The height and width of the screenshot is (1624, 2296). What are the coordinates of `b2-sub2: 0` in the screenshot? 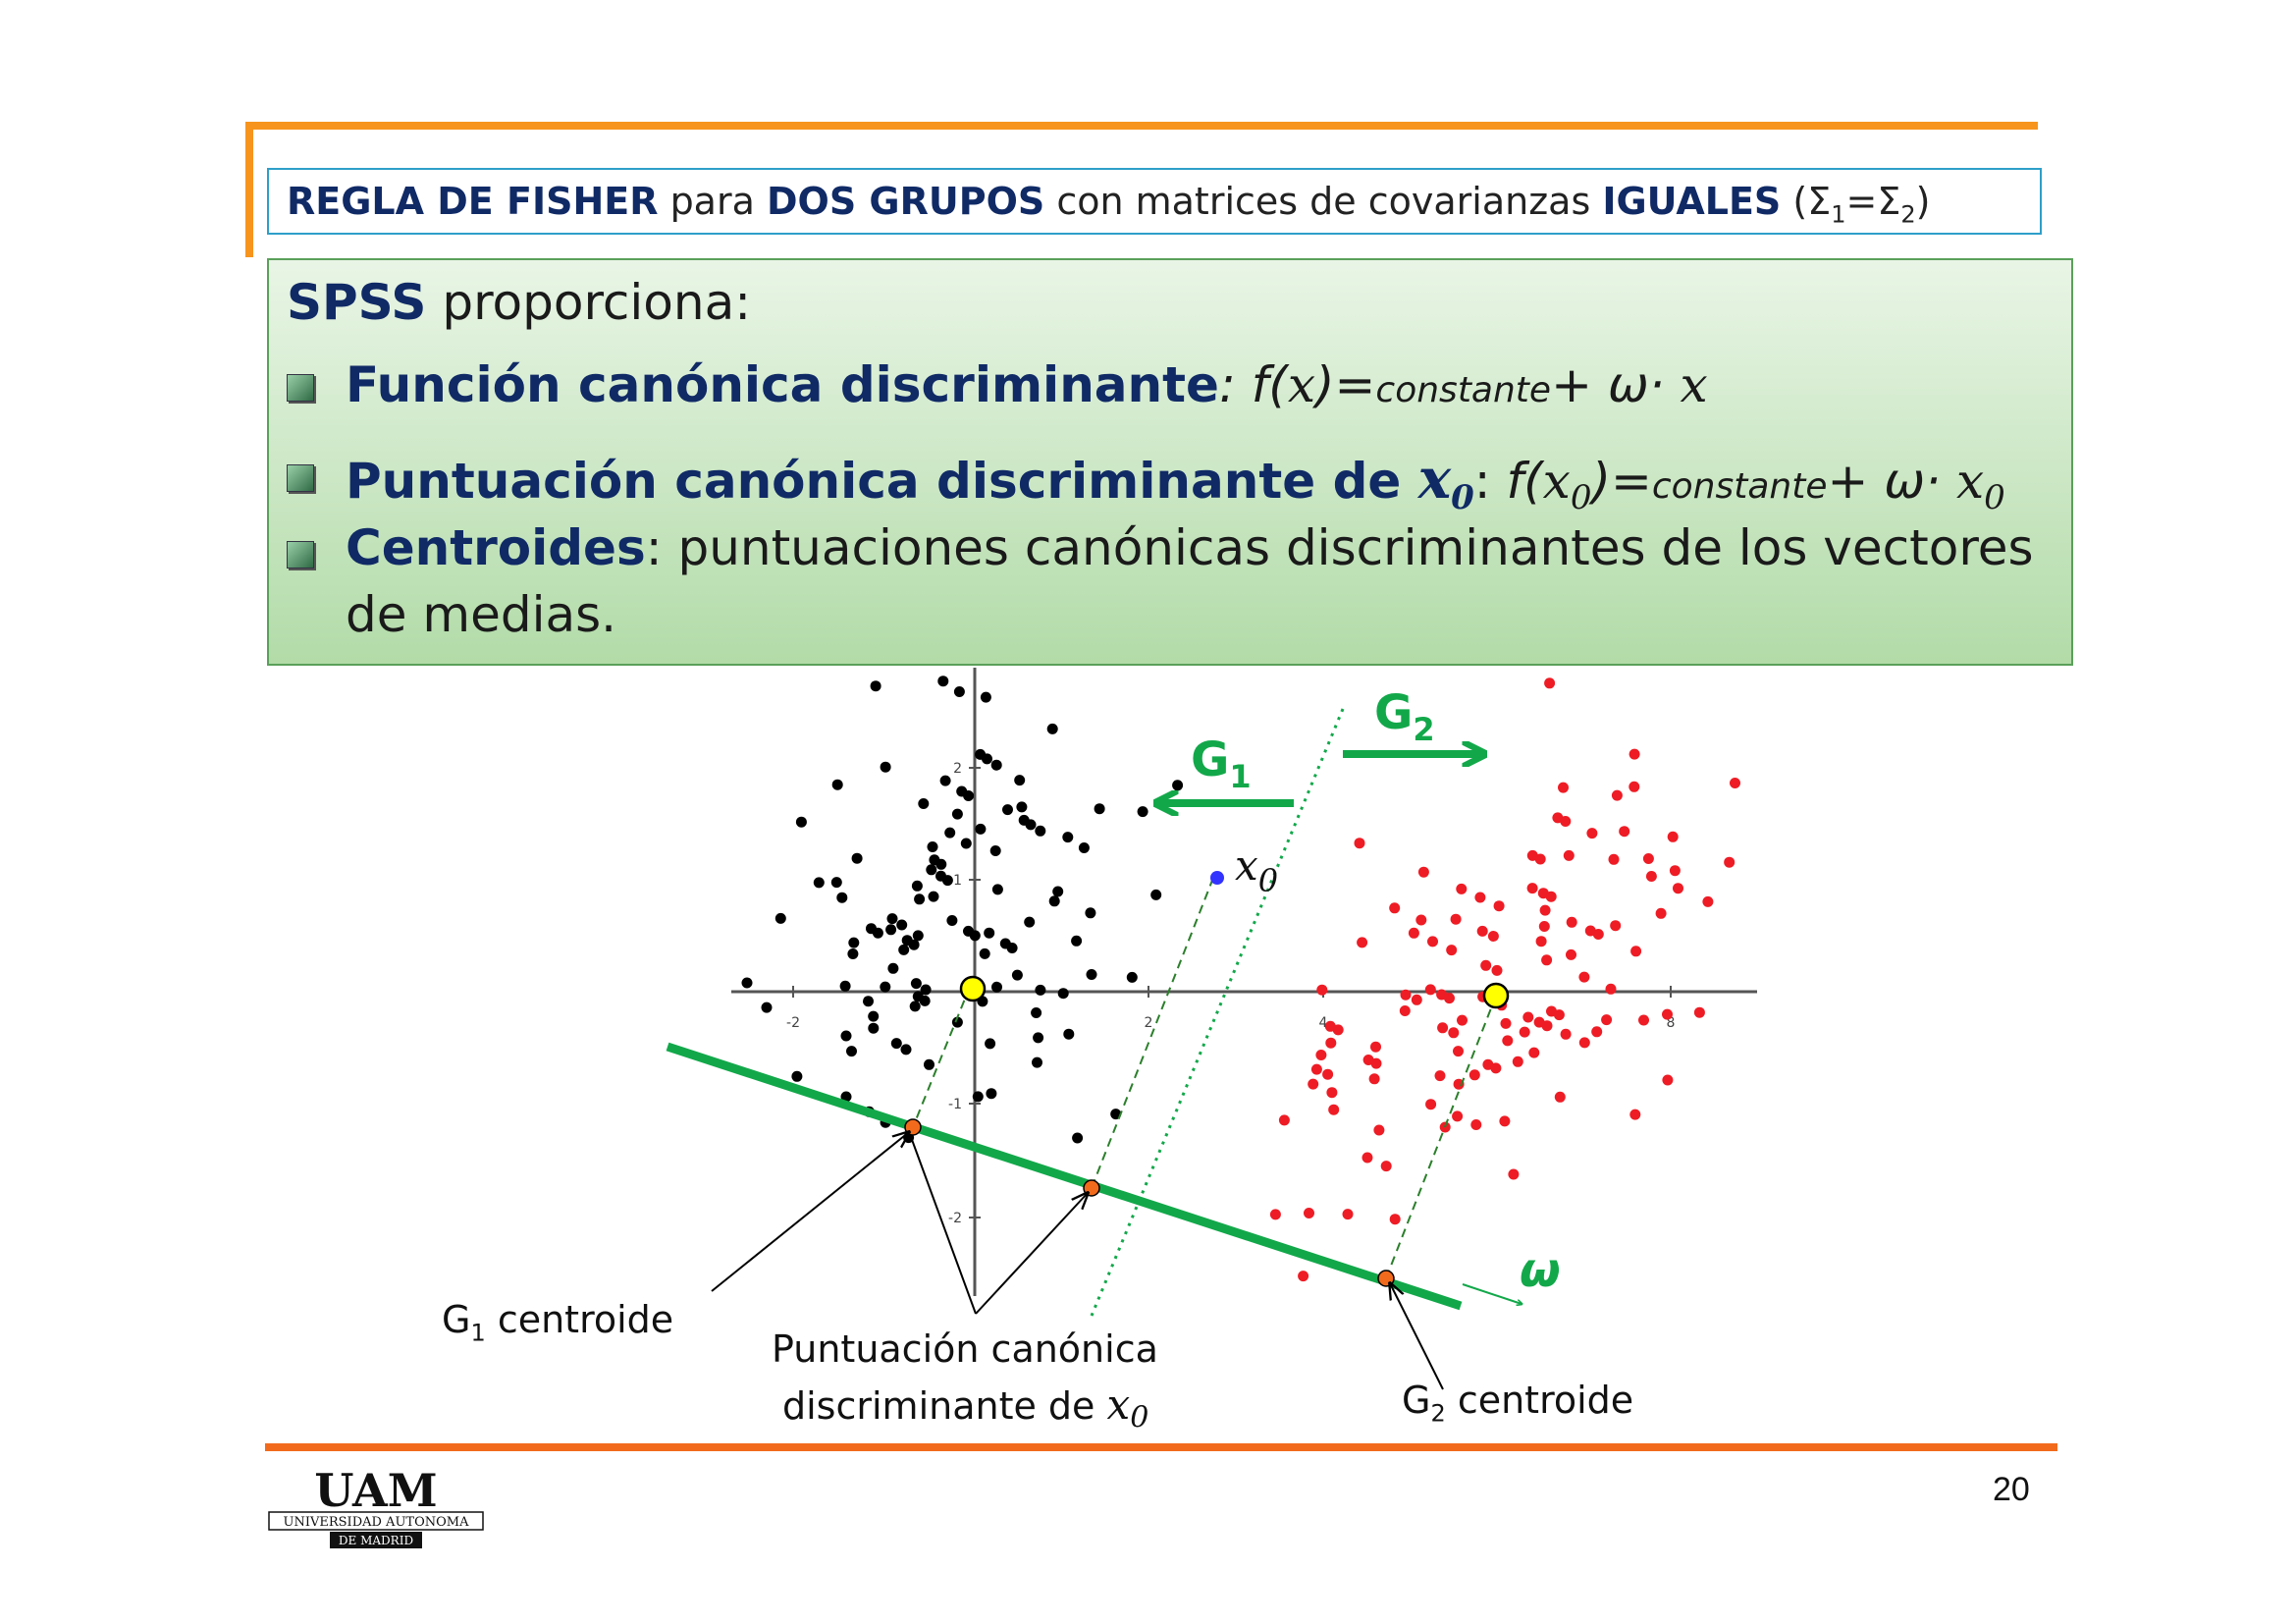 It's located at (1581, 497).